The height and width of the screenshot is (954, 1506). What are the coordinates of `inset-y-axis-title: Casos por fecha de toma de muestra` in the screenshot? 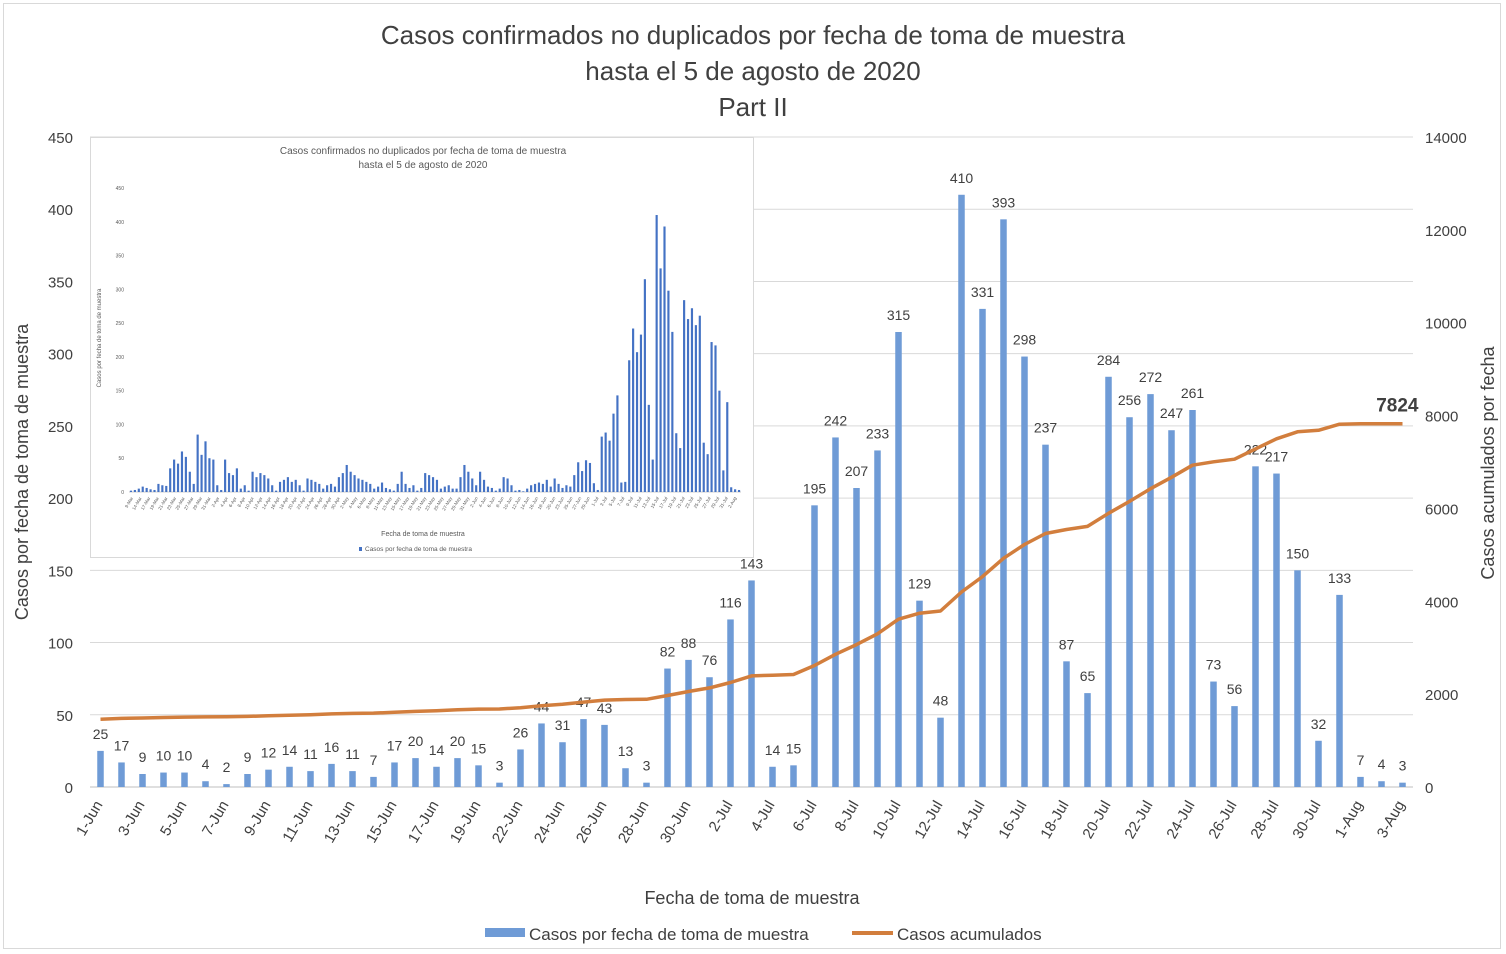 It's located at (100, 337).